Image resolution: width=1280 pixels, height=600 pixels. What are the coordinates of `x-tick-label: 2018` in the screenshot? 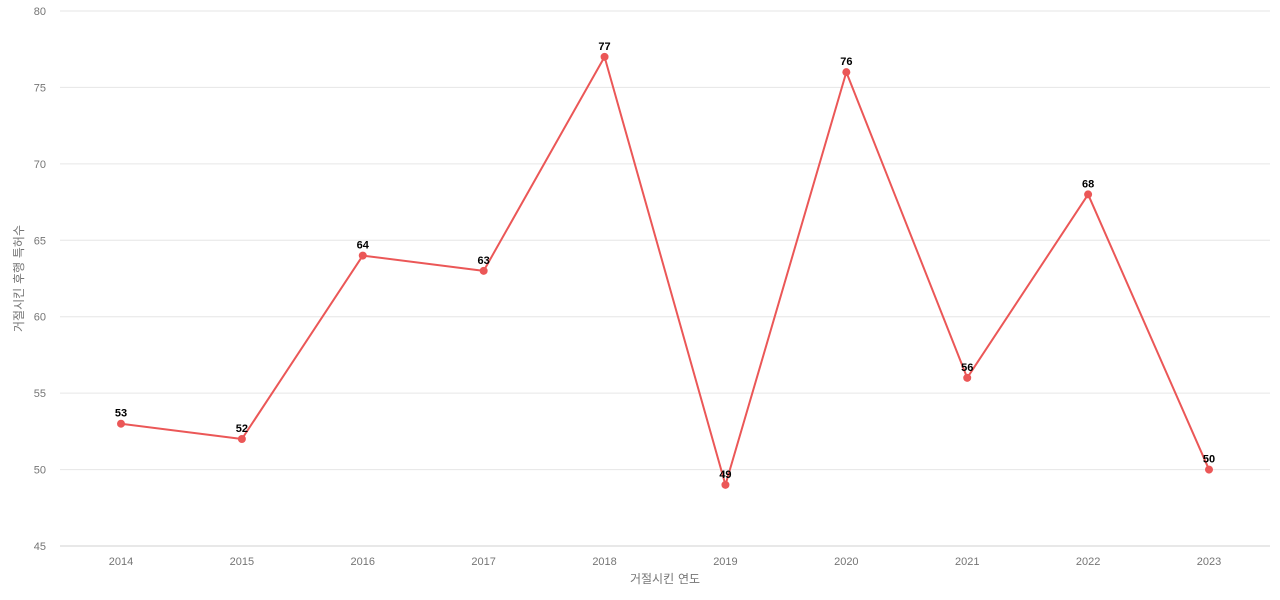 It's located at (604, 562).